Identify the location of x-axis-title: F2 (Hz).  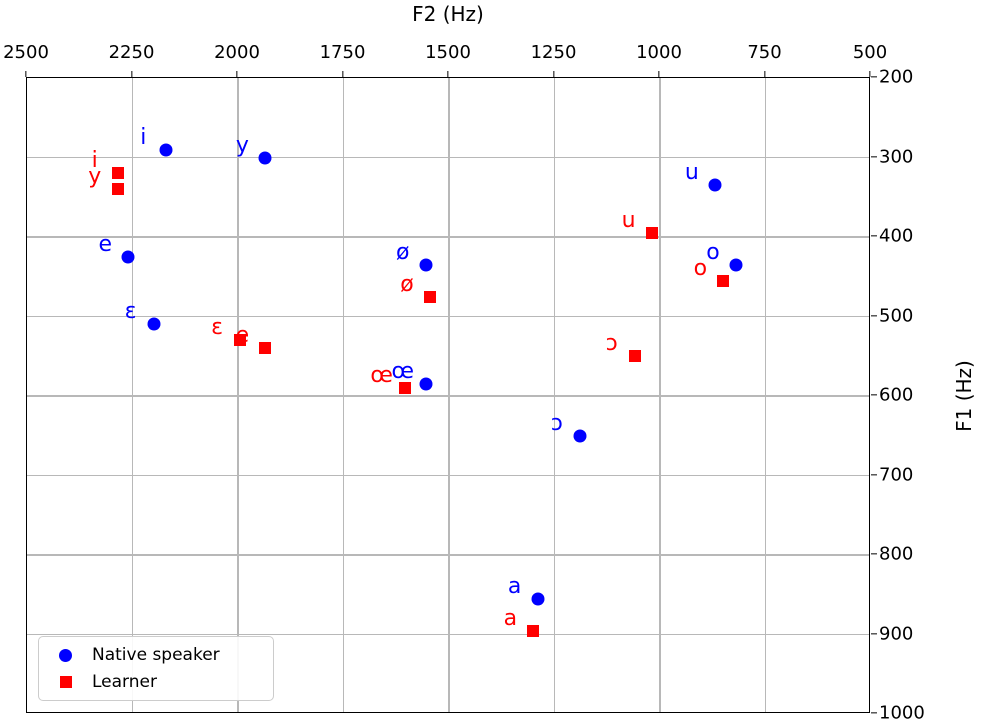
(448, 14).